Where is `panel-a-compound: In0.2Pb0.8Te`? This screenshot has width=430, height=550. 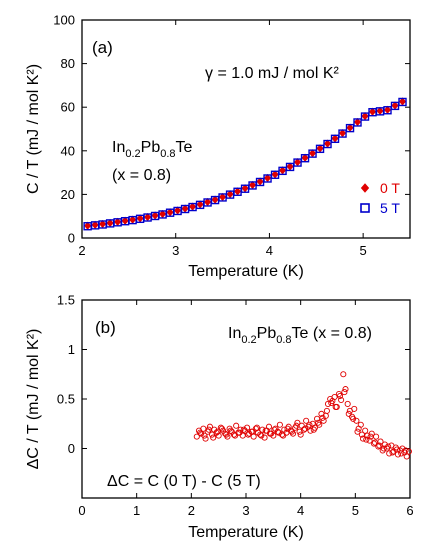 panel-a-compound: In0.2Pb0.8Te is located at coordinates (152, 149).